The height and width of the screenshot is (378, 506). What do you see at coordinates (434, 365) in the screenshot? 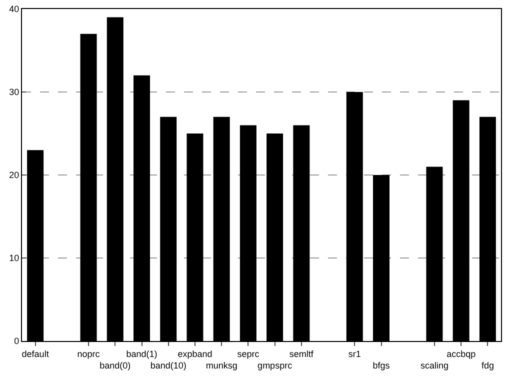
I see `x-tick-label: scaling` at bounding box center [434, 365].